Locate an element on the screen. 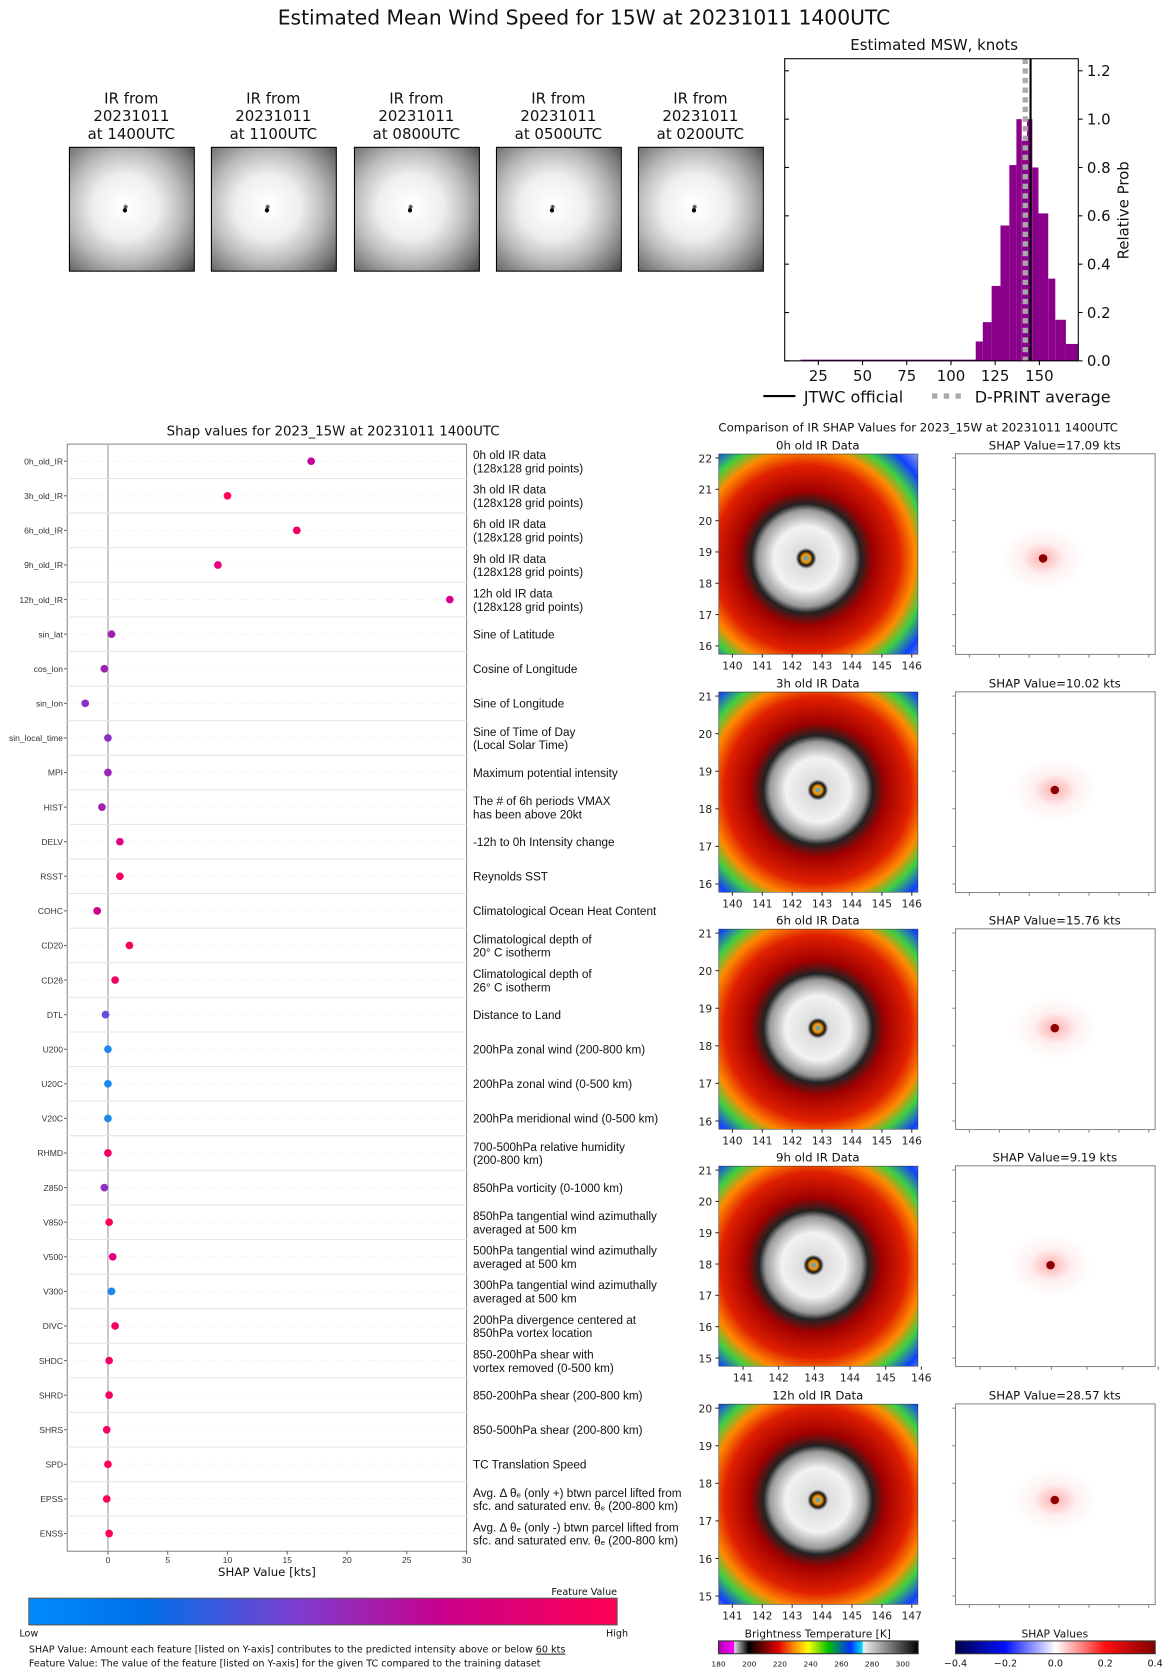  feature-label: 12h_old_IR is located at coordinates (41, 600).